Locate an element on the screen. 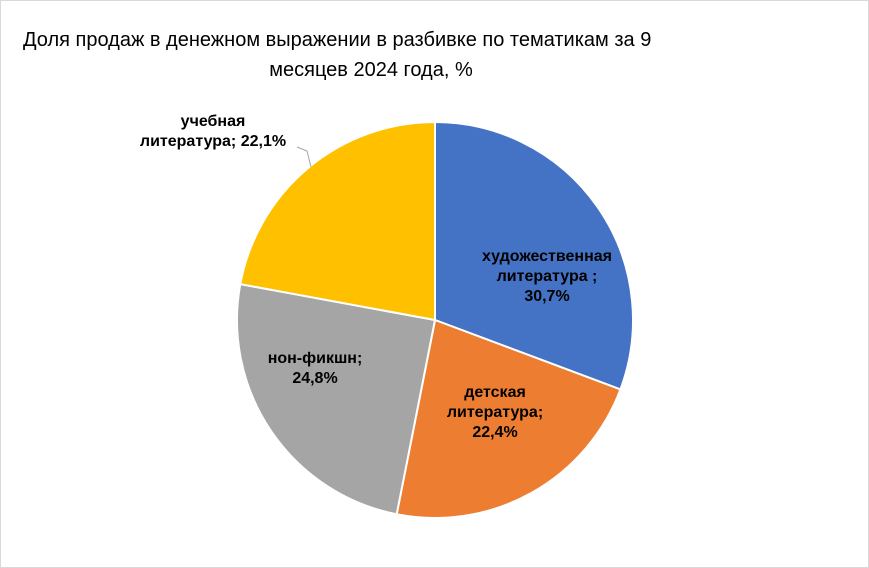 The width and height of the screenshot is (869, 568). chart-title-line2: месяцев 2024 года, % is located at coordinates (371, 70).